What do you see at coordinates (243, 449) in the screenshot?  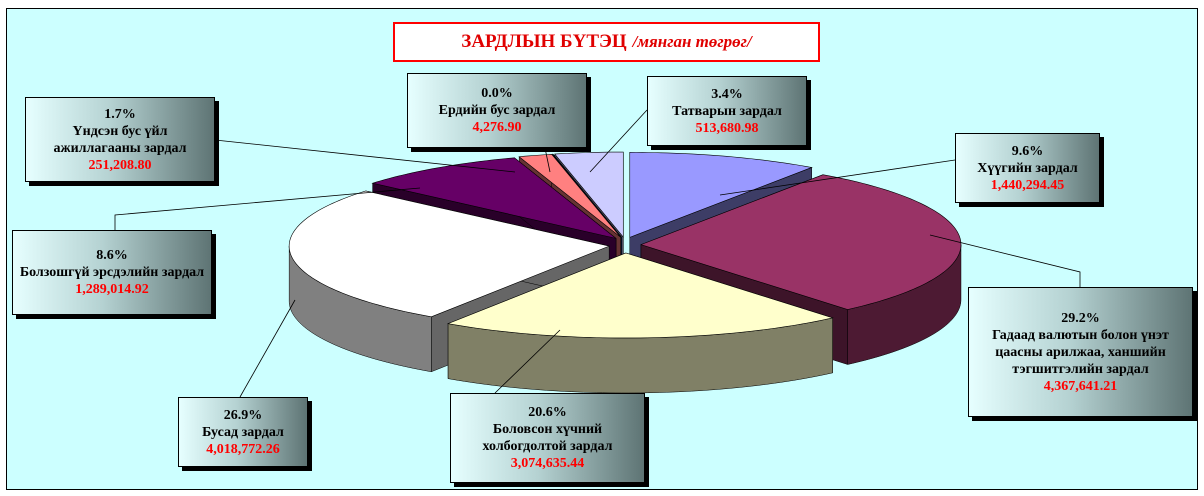 I see `value-label: 4,018,772.26` at bounding box center [243, 449].